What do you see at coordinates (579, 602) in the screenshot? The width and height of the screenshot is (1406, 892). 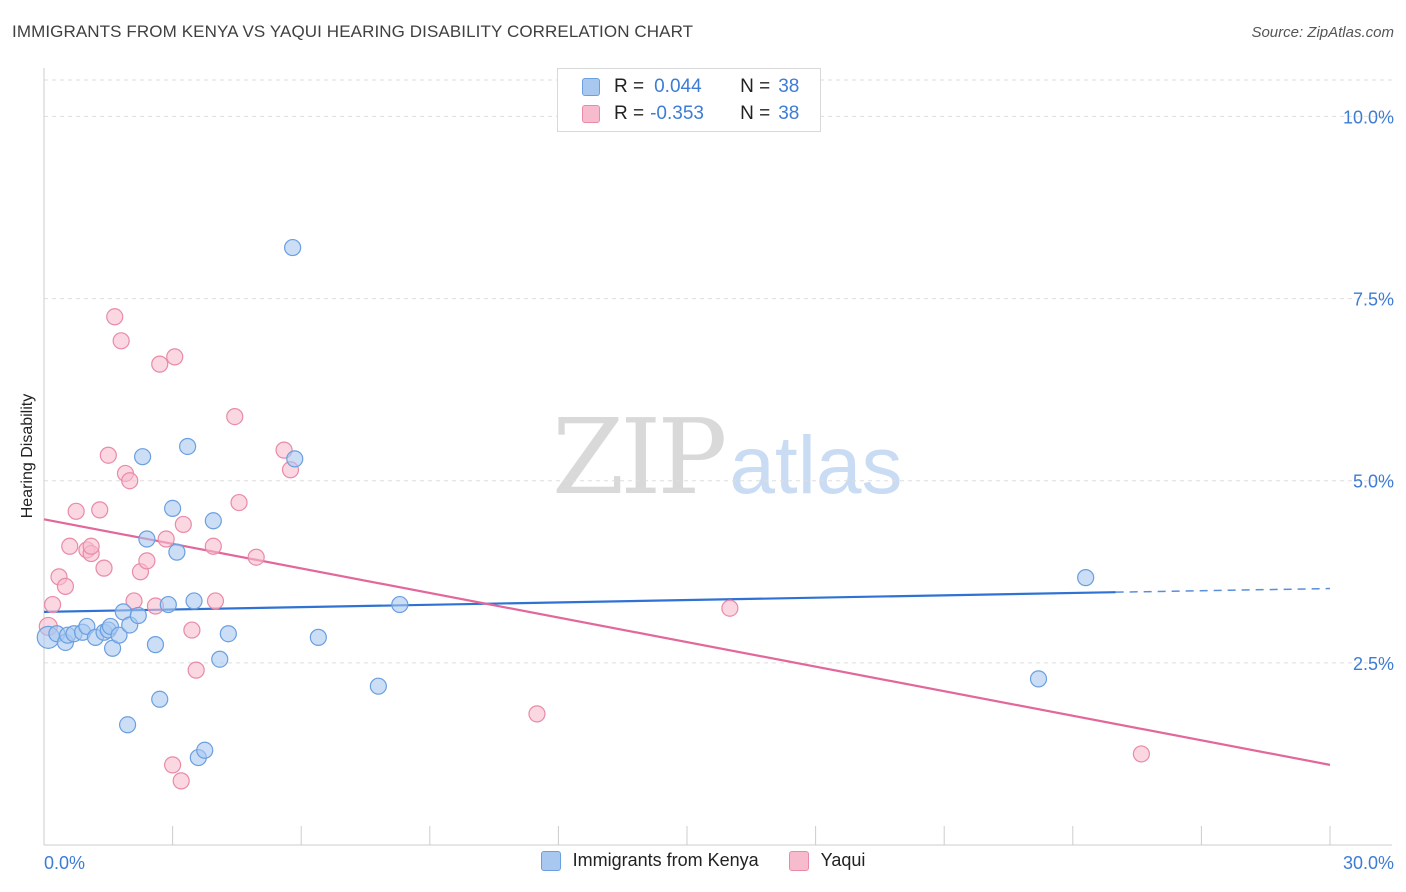 I see `kenya-trend-line` at bounding box center [579, 602].